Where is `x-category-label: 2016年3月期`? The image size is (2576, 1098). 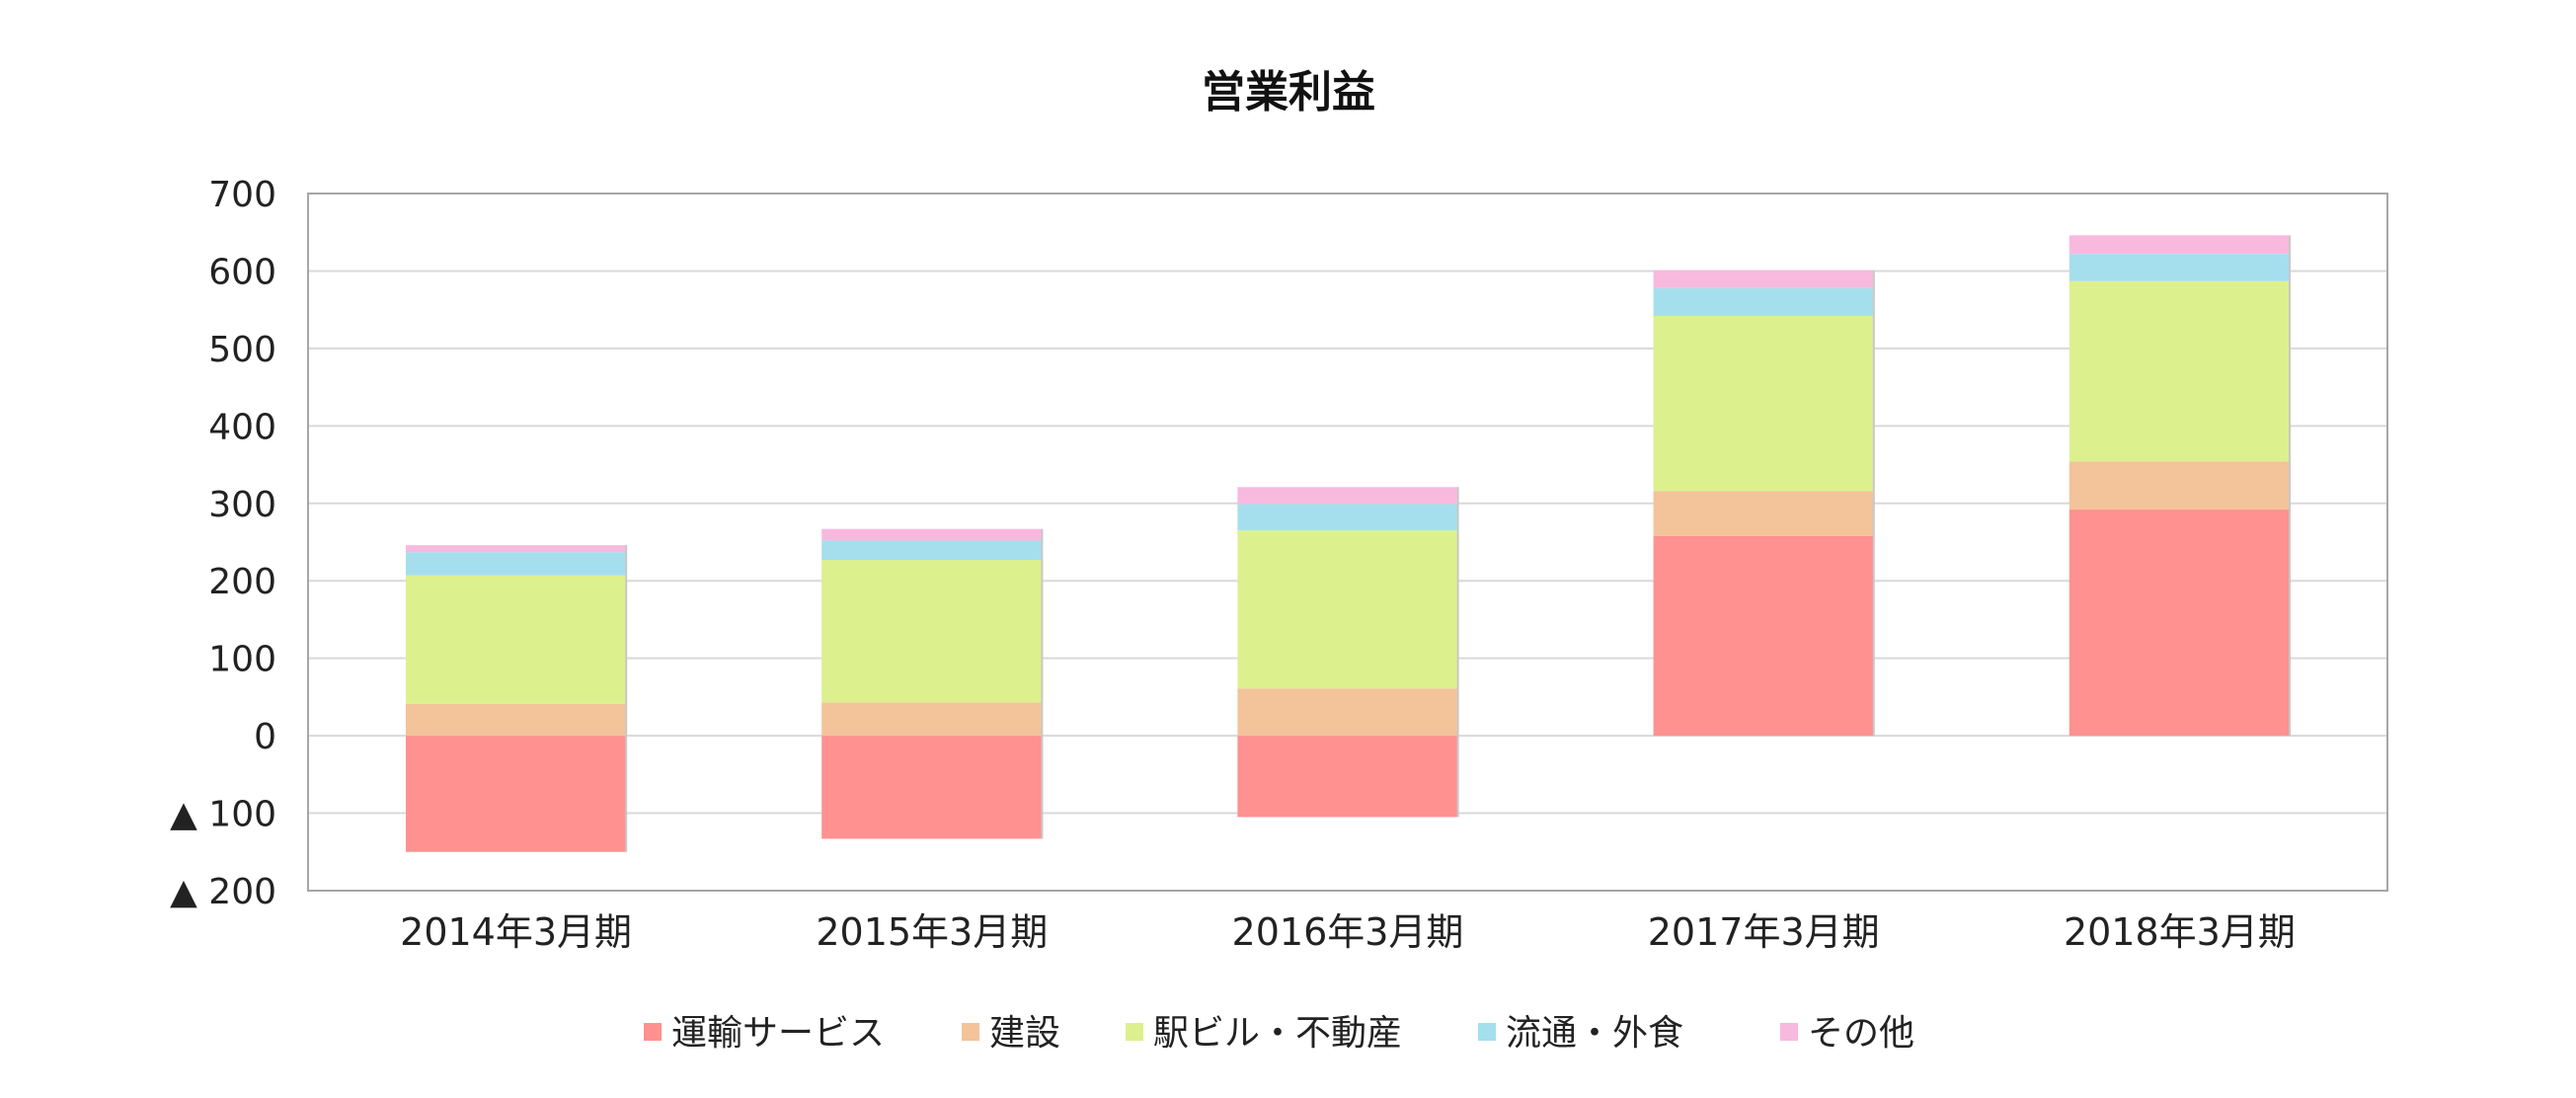
x-category-label: 2016年3月期 is located at coordinates (1348, 932).